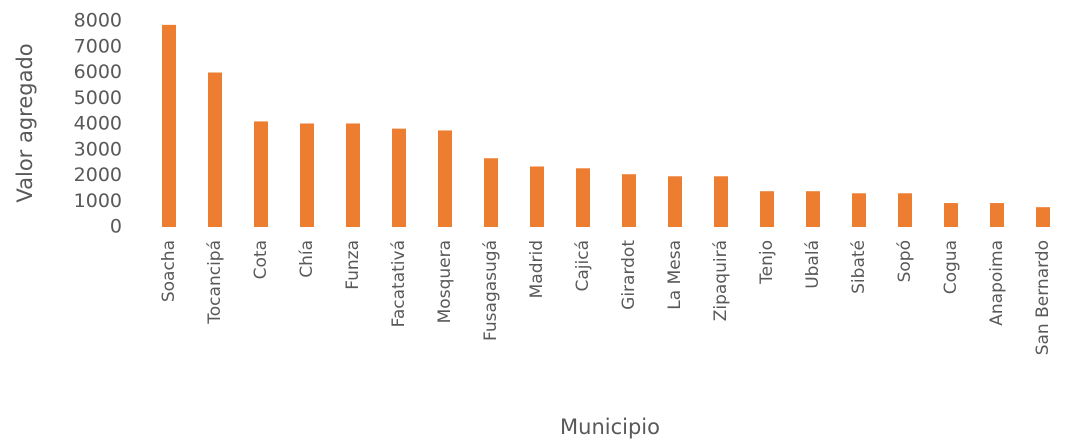  What do you see at coordinates (98, 124) in the screenshot?
I see `y-tick-label: 4000` at bounding box center [98, 124].